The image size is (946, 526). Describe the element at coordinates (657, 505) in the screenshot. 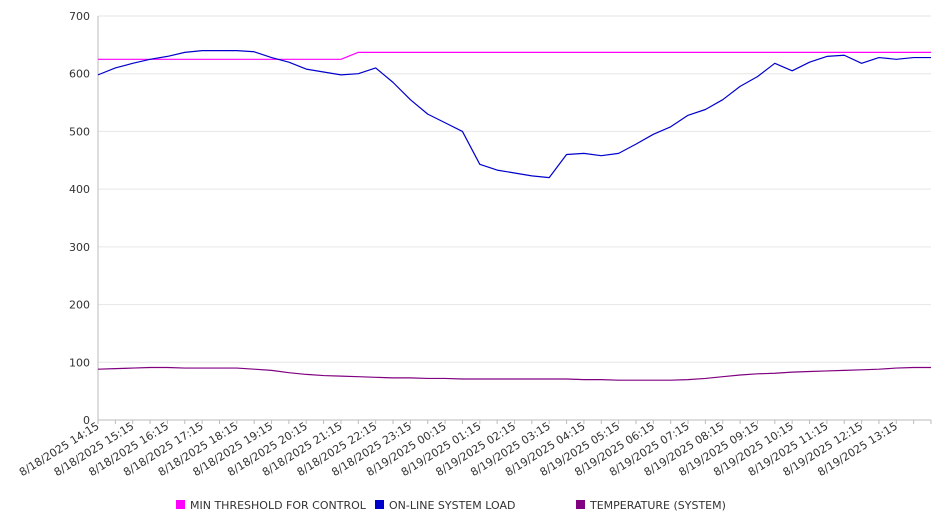

I see `legend-label: TEMPERATURE (SYSTEM)` at that location.